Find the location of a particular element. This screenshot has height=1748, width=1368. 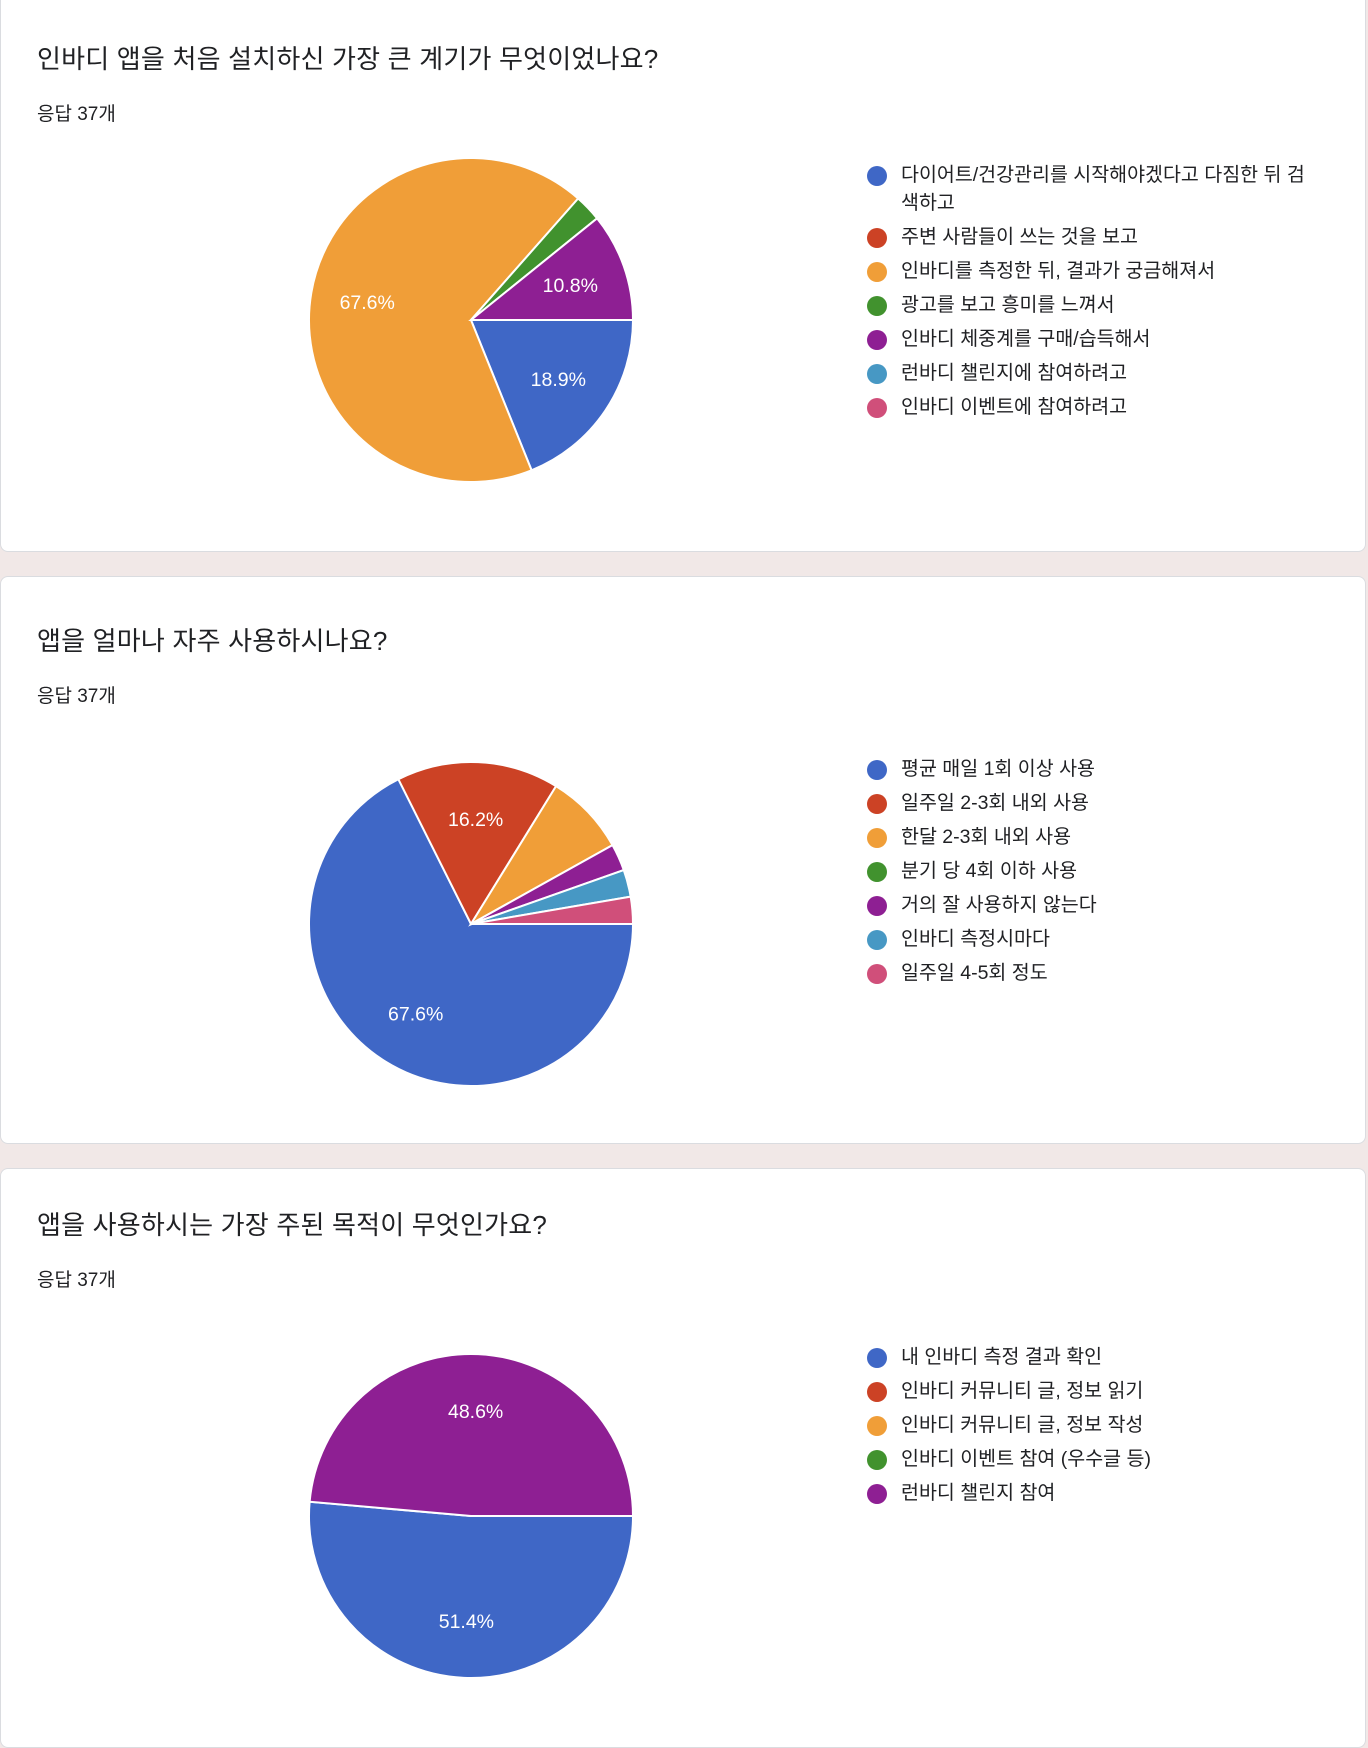

legend-item: 일주일 4-5회 정도 is located at coordinates (1087, 973).